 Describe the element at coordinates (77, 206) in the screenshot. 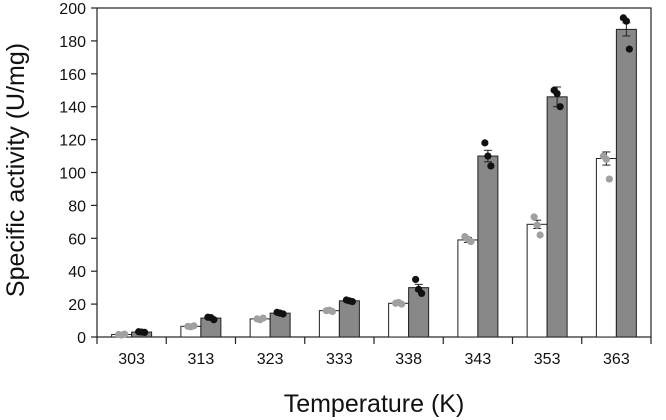

I see `y-tick-label: 80` at that location.